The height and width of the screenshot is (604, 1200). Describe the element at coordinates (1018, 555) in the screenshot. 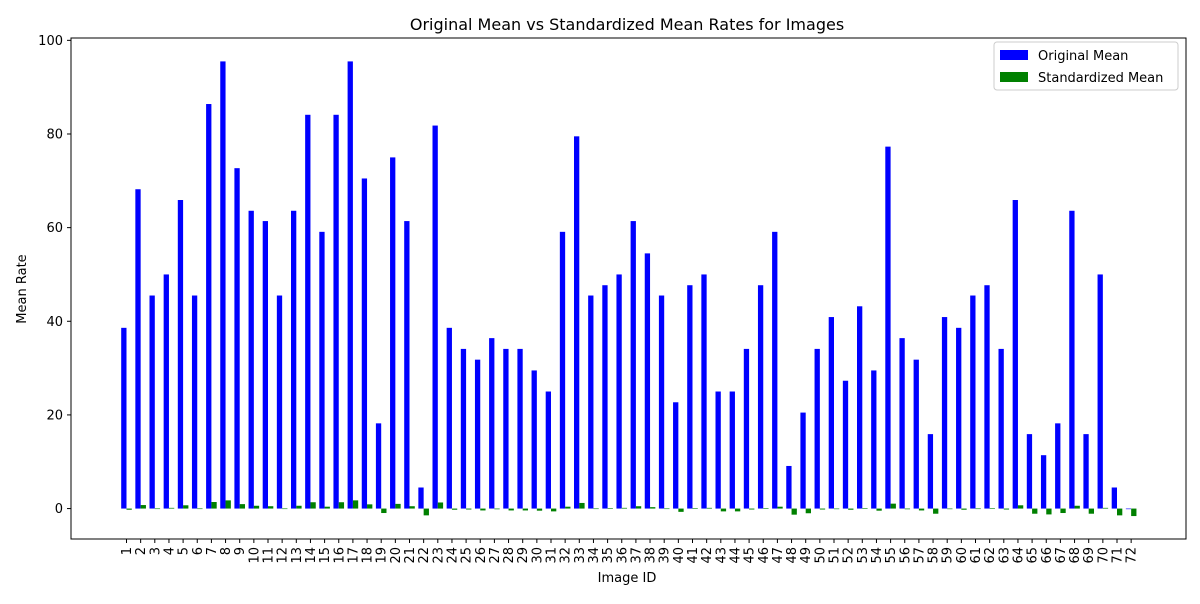

I see `x-tick-label: 64` at that location.